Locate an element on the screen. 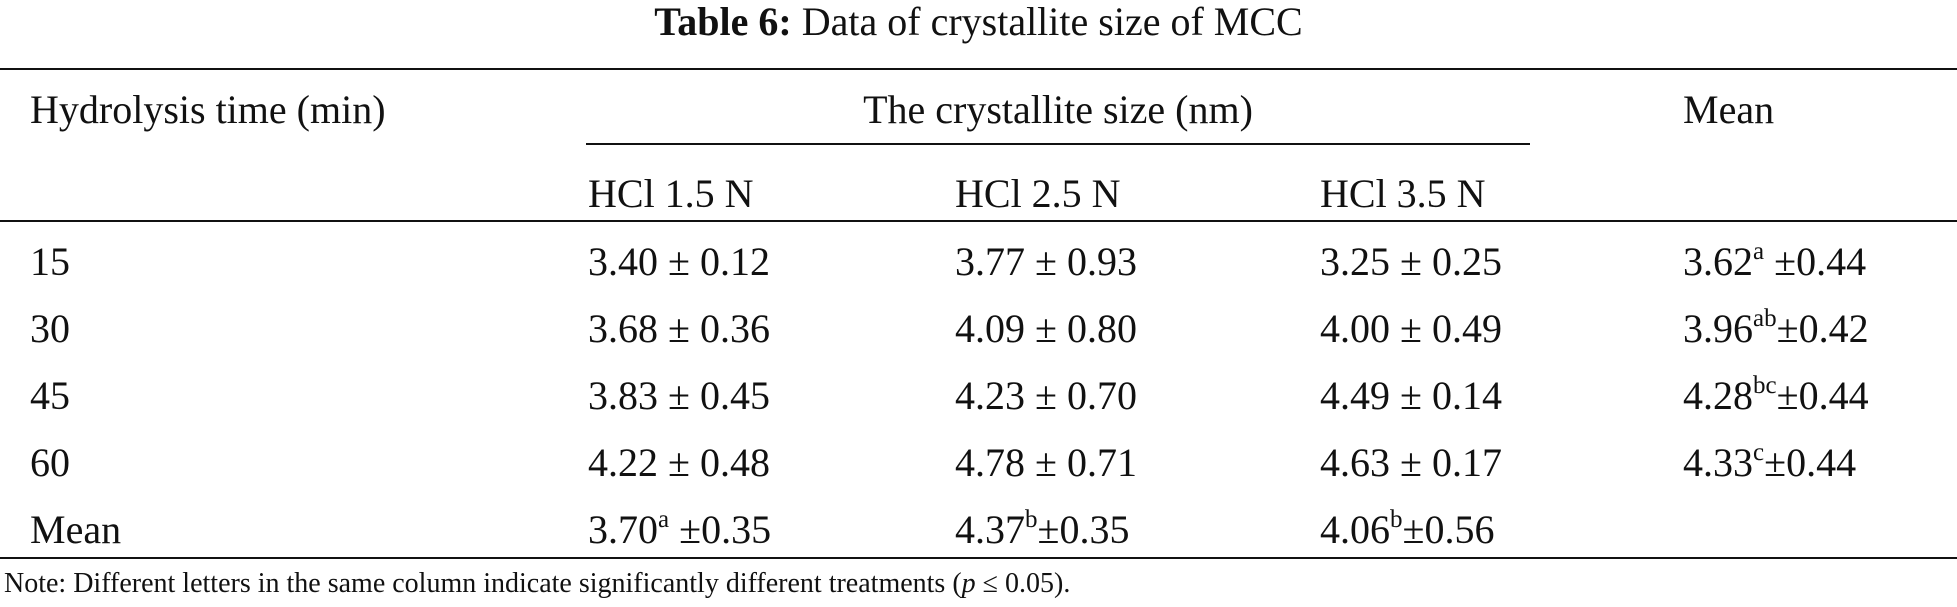  table-cell: 3.68 ± 0.36 is located at coordinates (679, 328).